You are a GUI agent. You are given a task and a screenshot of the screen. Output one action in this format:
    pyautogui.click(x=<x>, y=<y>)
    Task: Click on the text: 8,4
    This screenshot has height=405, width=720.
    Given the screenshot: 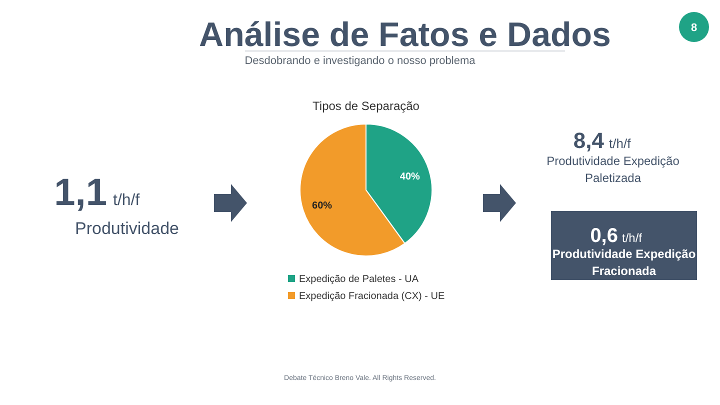 What is the action you would take?
    pyautogui.click(x=589, y=140)
    